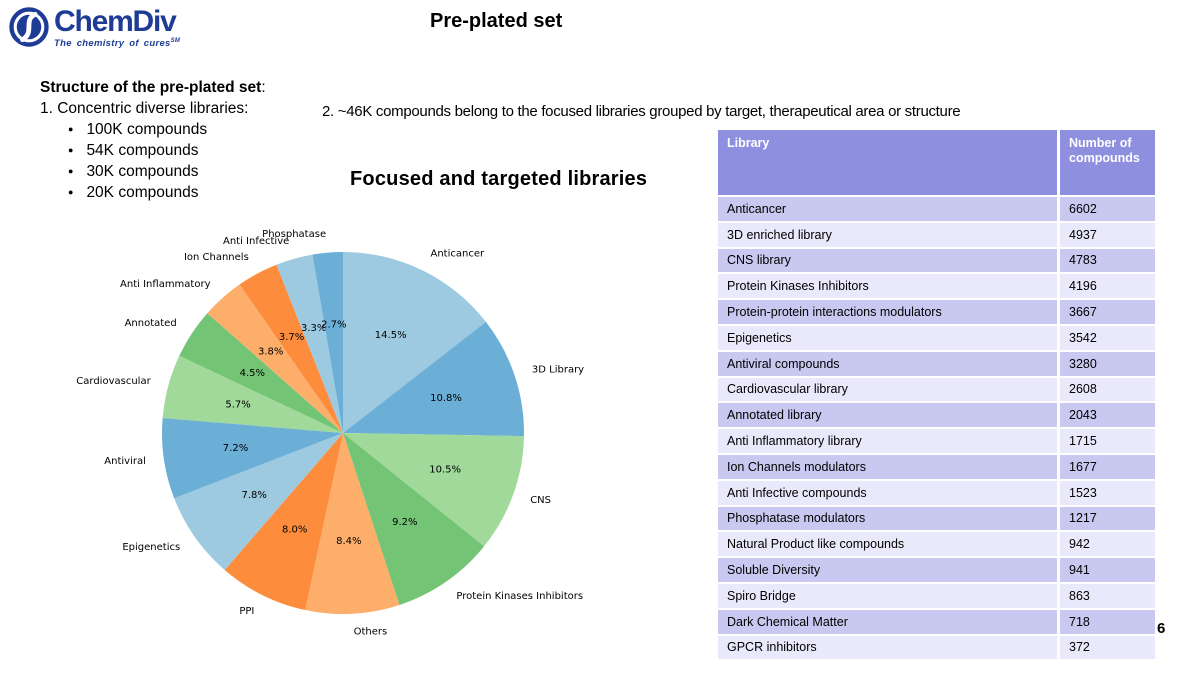  Describe the element at coordinates (29, 27) in the screenshot. I see `chemdiv-logo-icon` at that location.